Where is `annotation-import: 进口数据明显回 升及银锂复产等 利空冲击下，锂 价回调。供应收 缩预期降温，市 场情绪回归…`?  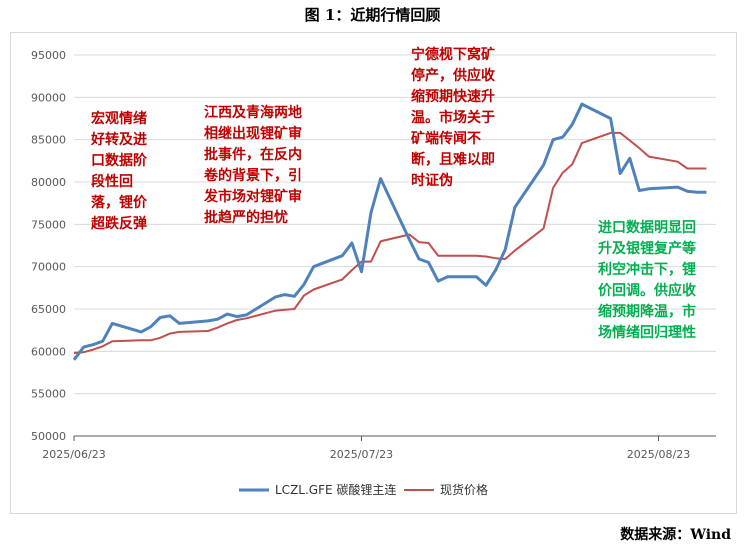
annotation-import: 进口数据明显回 升及银锂复产等 利空冲击下，锂 价回调。供应收 缩预期降温，市 场情绪回归… is located at coordinates (647, 281).